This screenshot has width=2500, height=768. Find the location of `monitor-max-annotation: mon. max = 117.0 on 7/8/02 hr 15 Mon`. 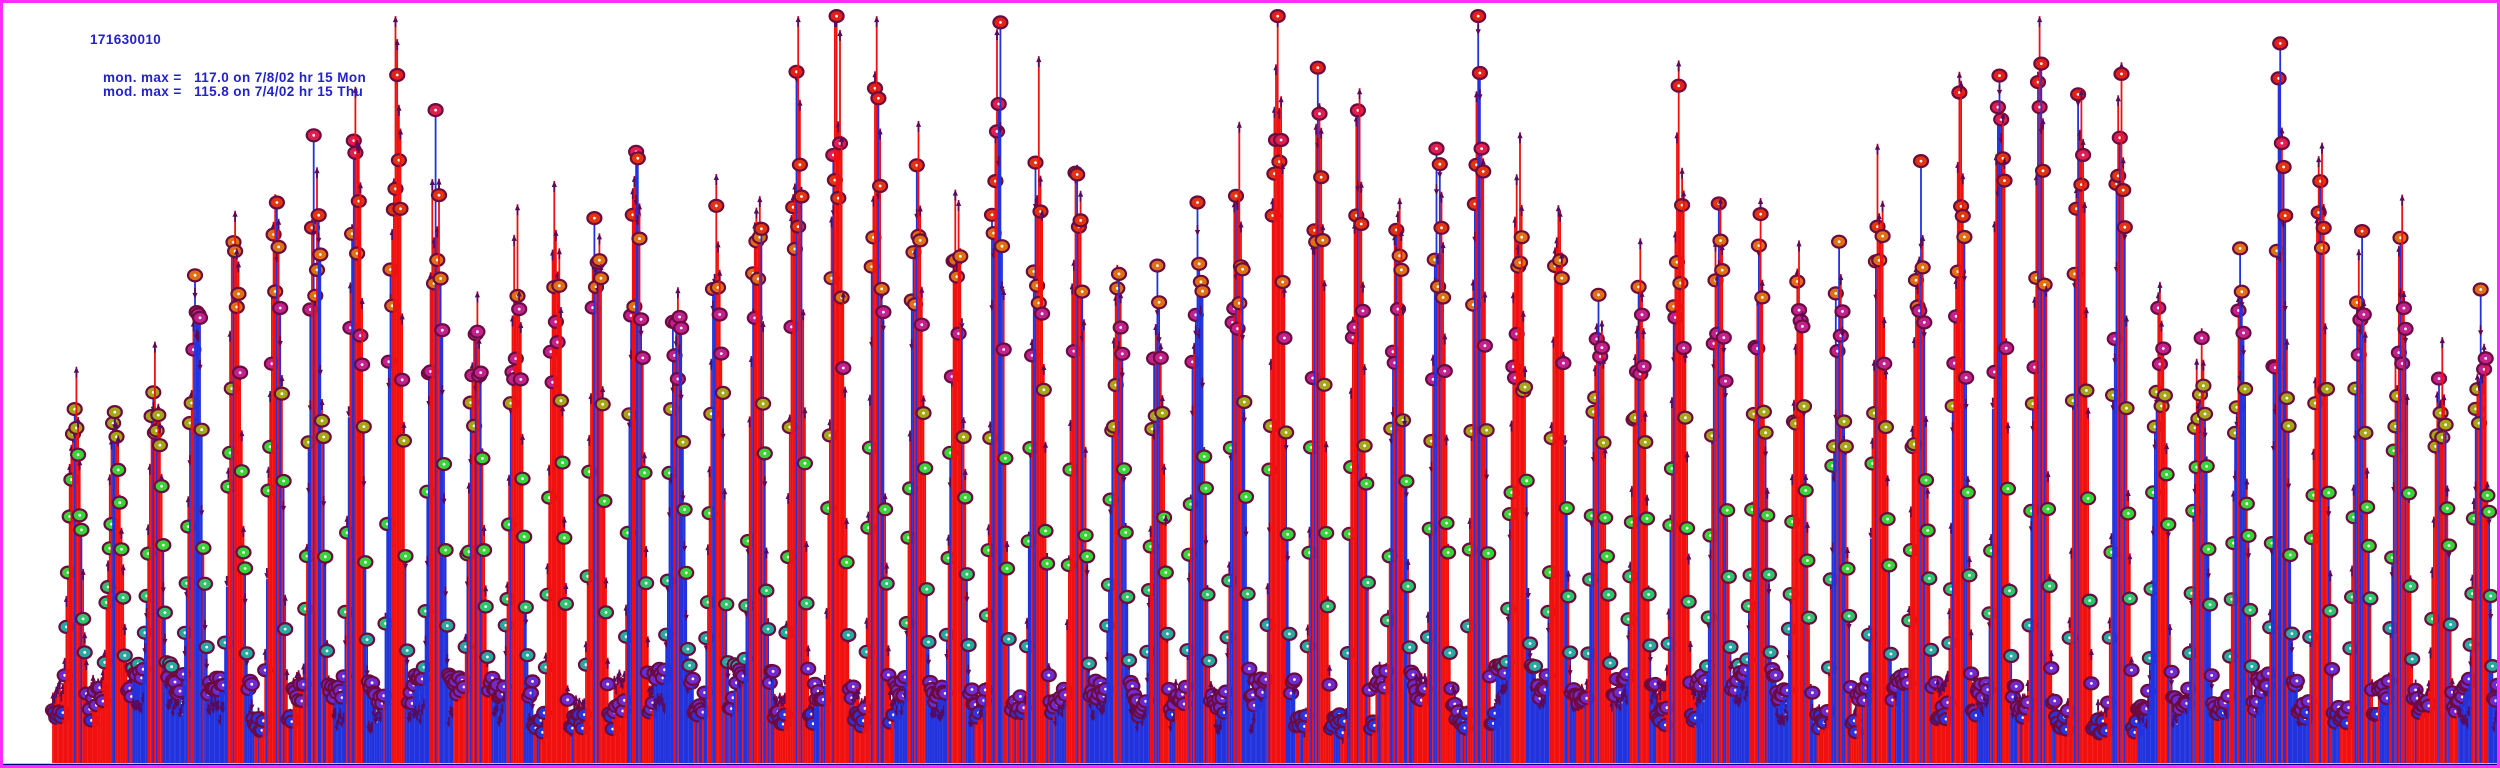

monitor-max-annotation: mon. max = 117.0 on 7/8/02 hr 15 Mon is located at coordinates (235, 77).